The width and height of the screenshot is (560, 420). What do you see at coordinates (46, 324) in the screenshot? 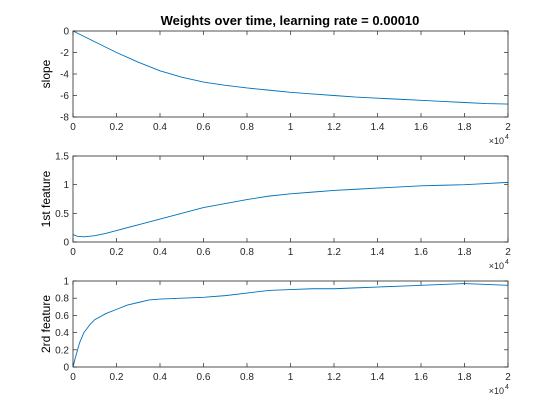
I see `y-axis-label: 2rd feature` at bounding box center [46, 324].